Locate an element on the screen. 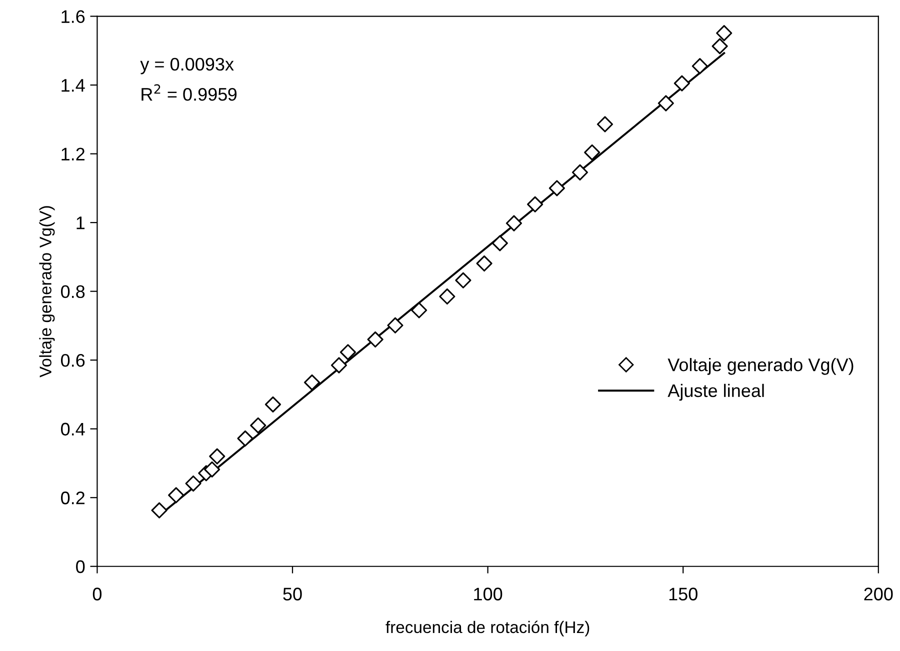 The image size is (900, 651). x-tick-label: 0 is located at coordinates (97, 594).